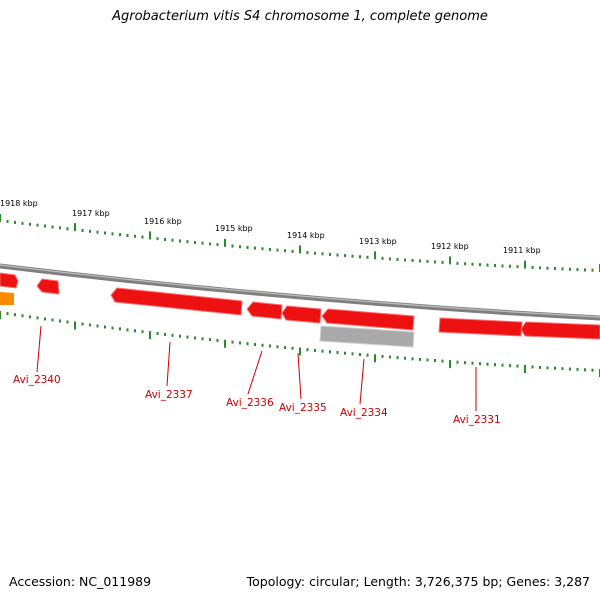  Describe the element at coordinates (7, 298) in the screenshot. I see `gene-arrow-partial` at that location.